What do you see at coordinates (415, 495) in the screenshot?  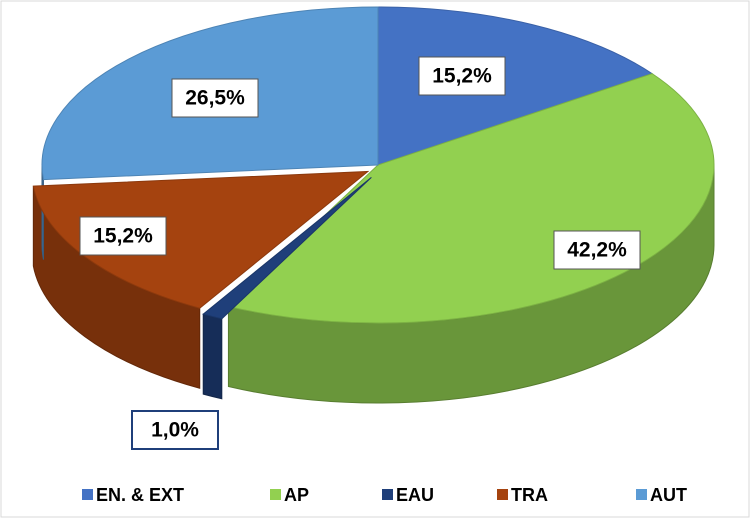 I see `legend-label: EAU` at bounding box center [415, 495].